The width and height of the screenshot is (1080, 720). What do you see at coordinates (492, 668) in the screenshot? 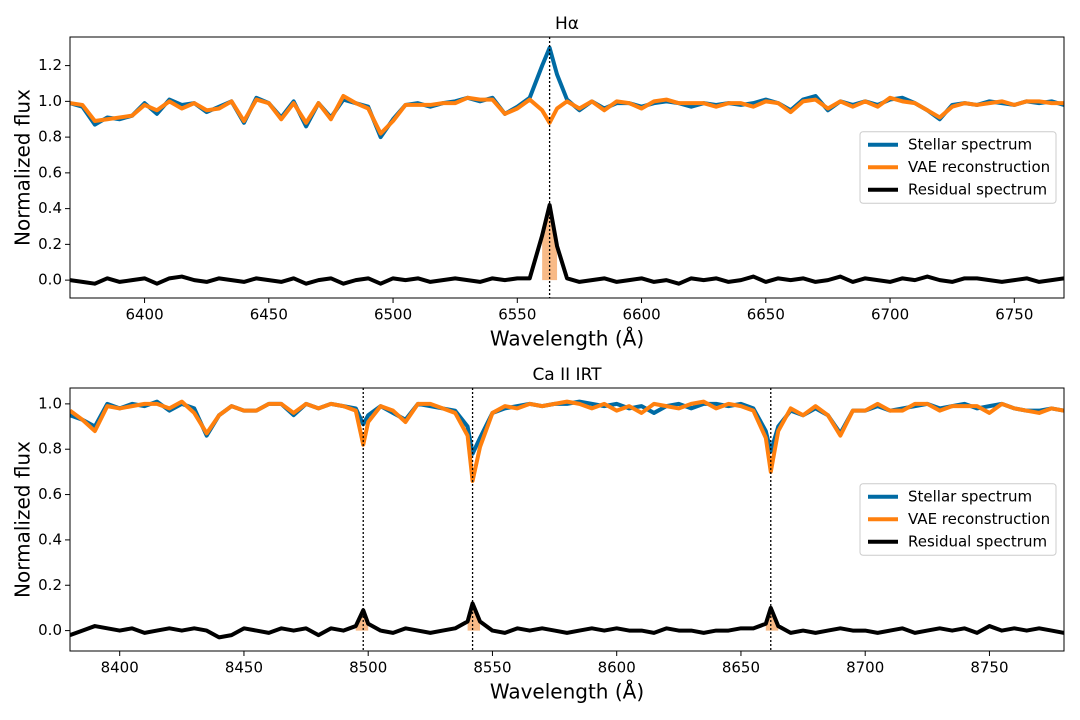
I see `x-tick-label: 8550` at bounding box center [492, 668].